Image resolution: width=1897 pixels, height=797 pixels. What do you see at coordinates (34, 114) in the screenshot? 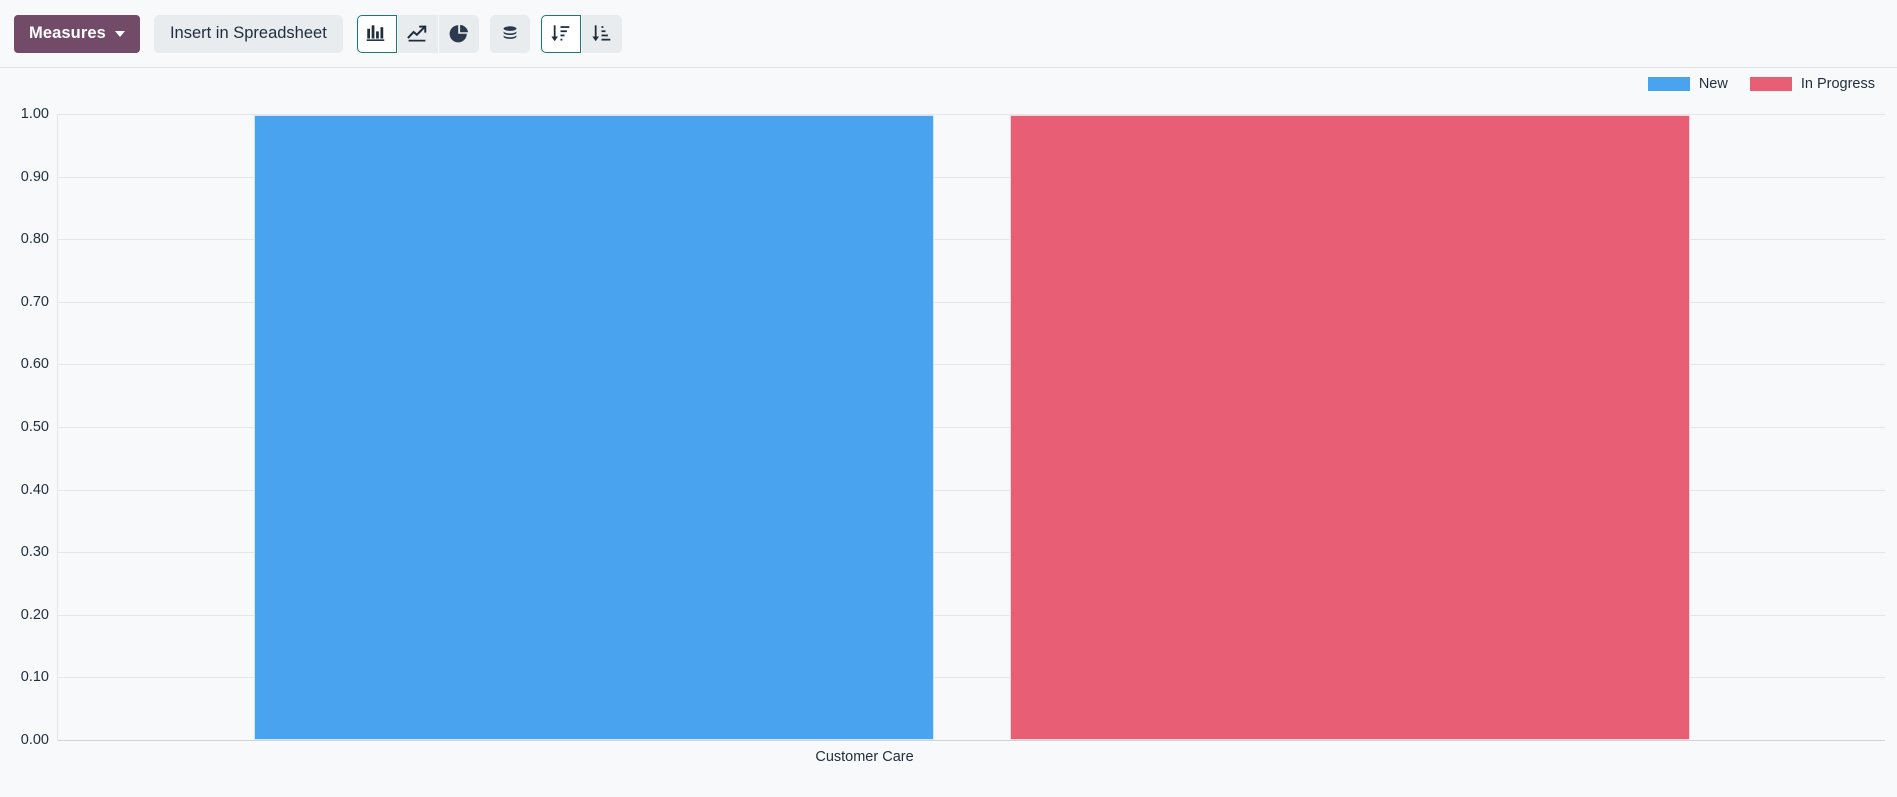
I see `y-axis-tick-label: 1.00` at bounding box center [34, 114].